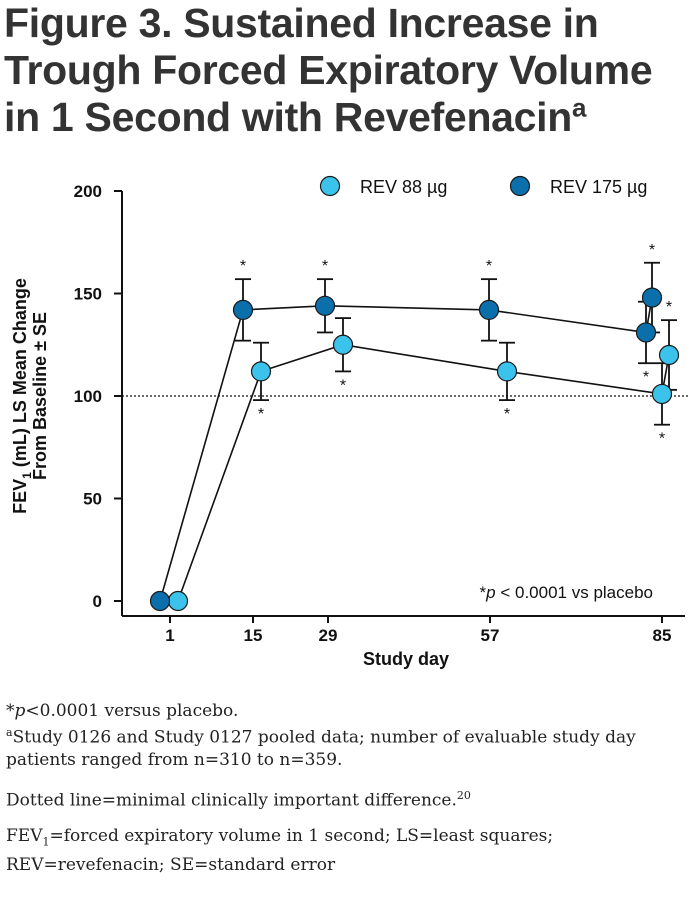 The width and height of the screenshot is (700, 906). Describe the element at coordinates (10, 711) in the screenshot. I see `footnote-pvalue-prefix: *` at that location.